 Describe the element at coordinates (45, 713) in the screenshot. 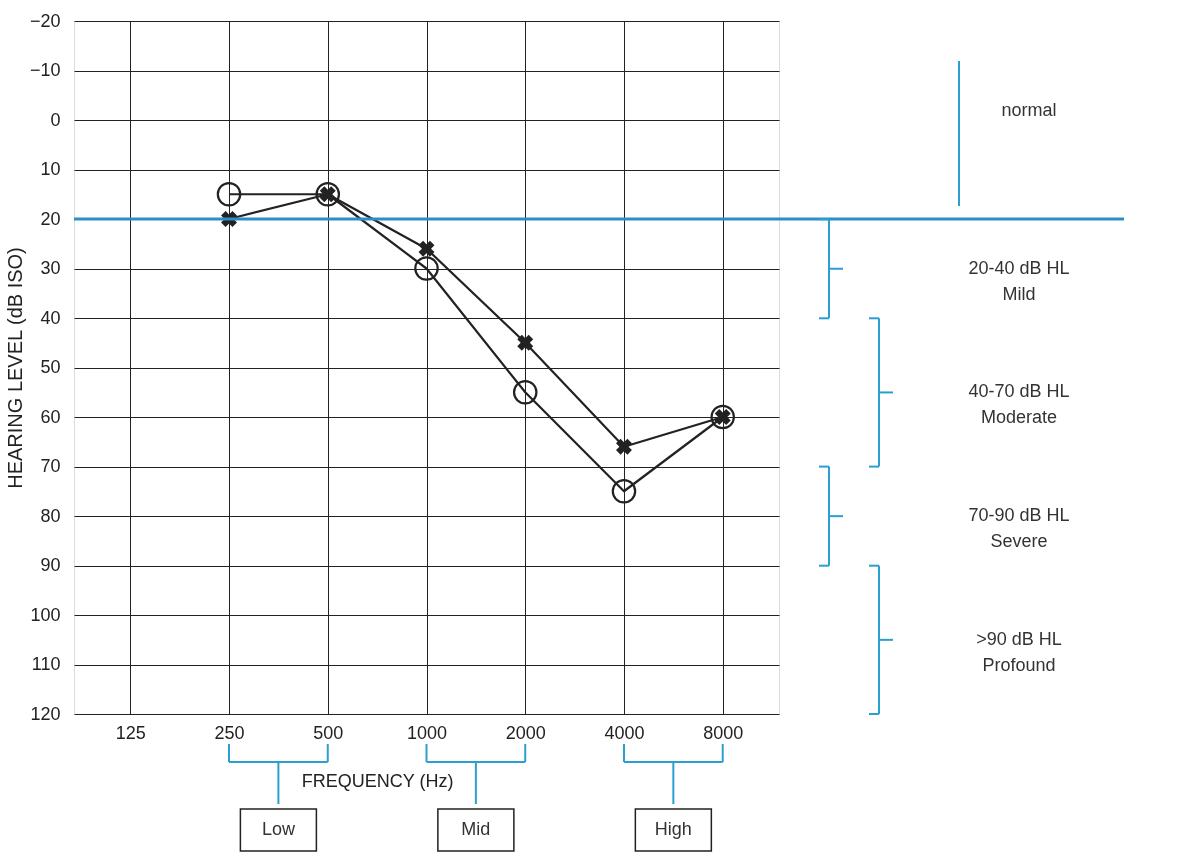

I see `y-tick-label: 120` at that location.